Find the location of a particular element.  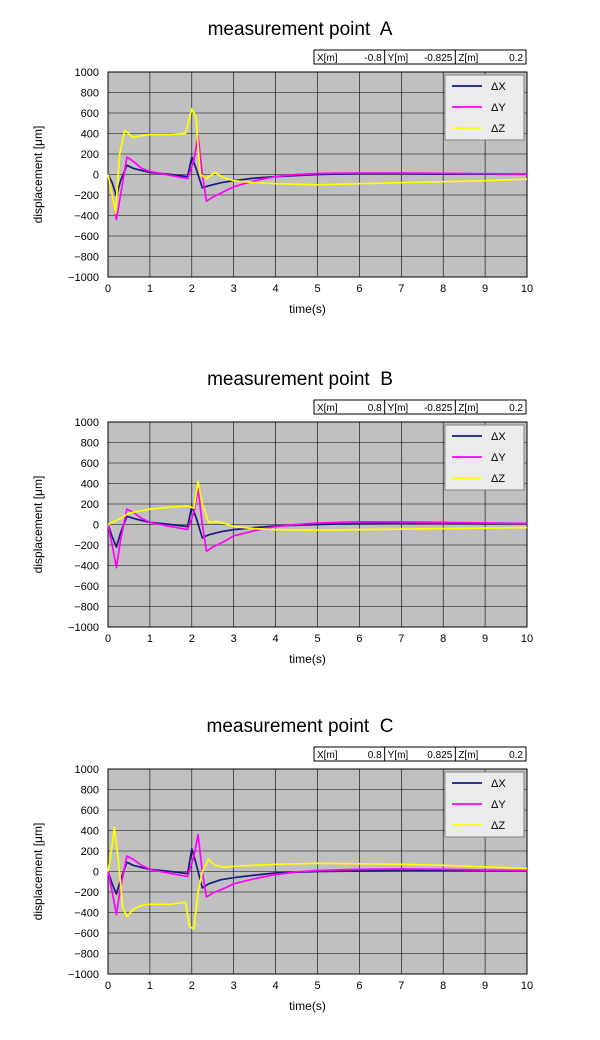

coordinate-value: 0.8 is located at coordinates (375, 755).